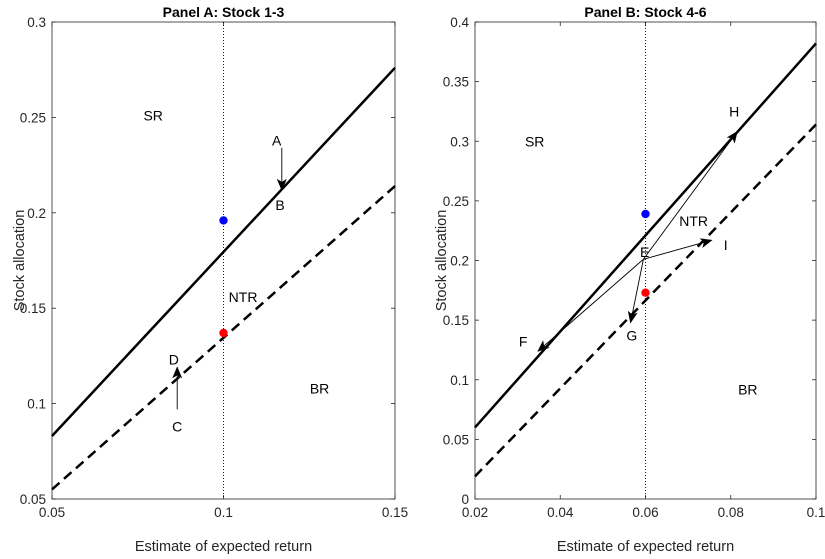 This screenshot has height=559, width=825. Describe the element at coordinates (726, 245) in the screenshot. I see `panel-b-annotation-label: I` at that location.